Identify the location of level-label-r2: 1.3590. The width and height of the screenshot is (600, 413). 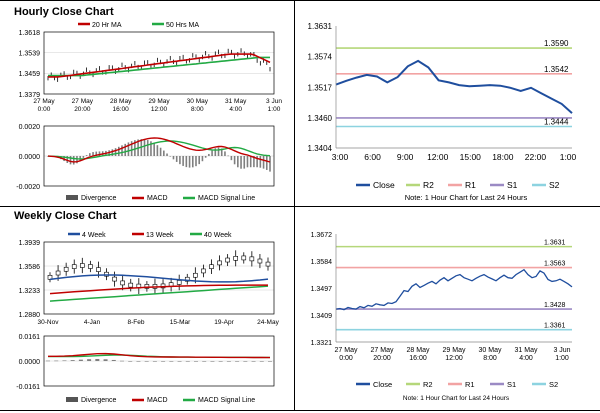
(556, 43).